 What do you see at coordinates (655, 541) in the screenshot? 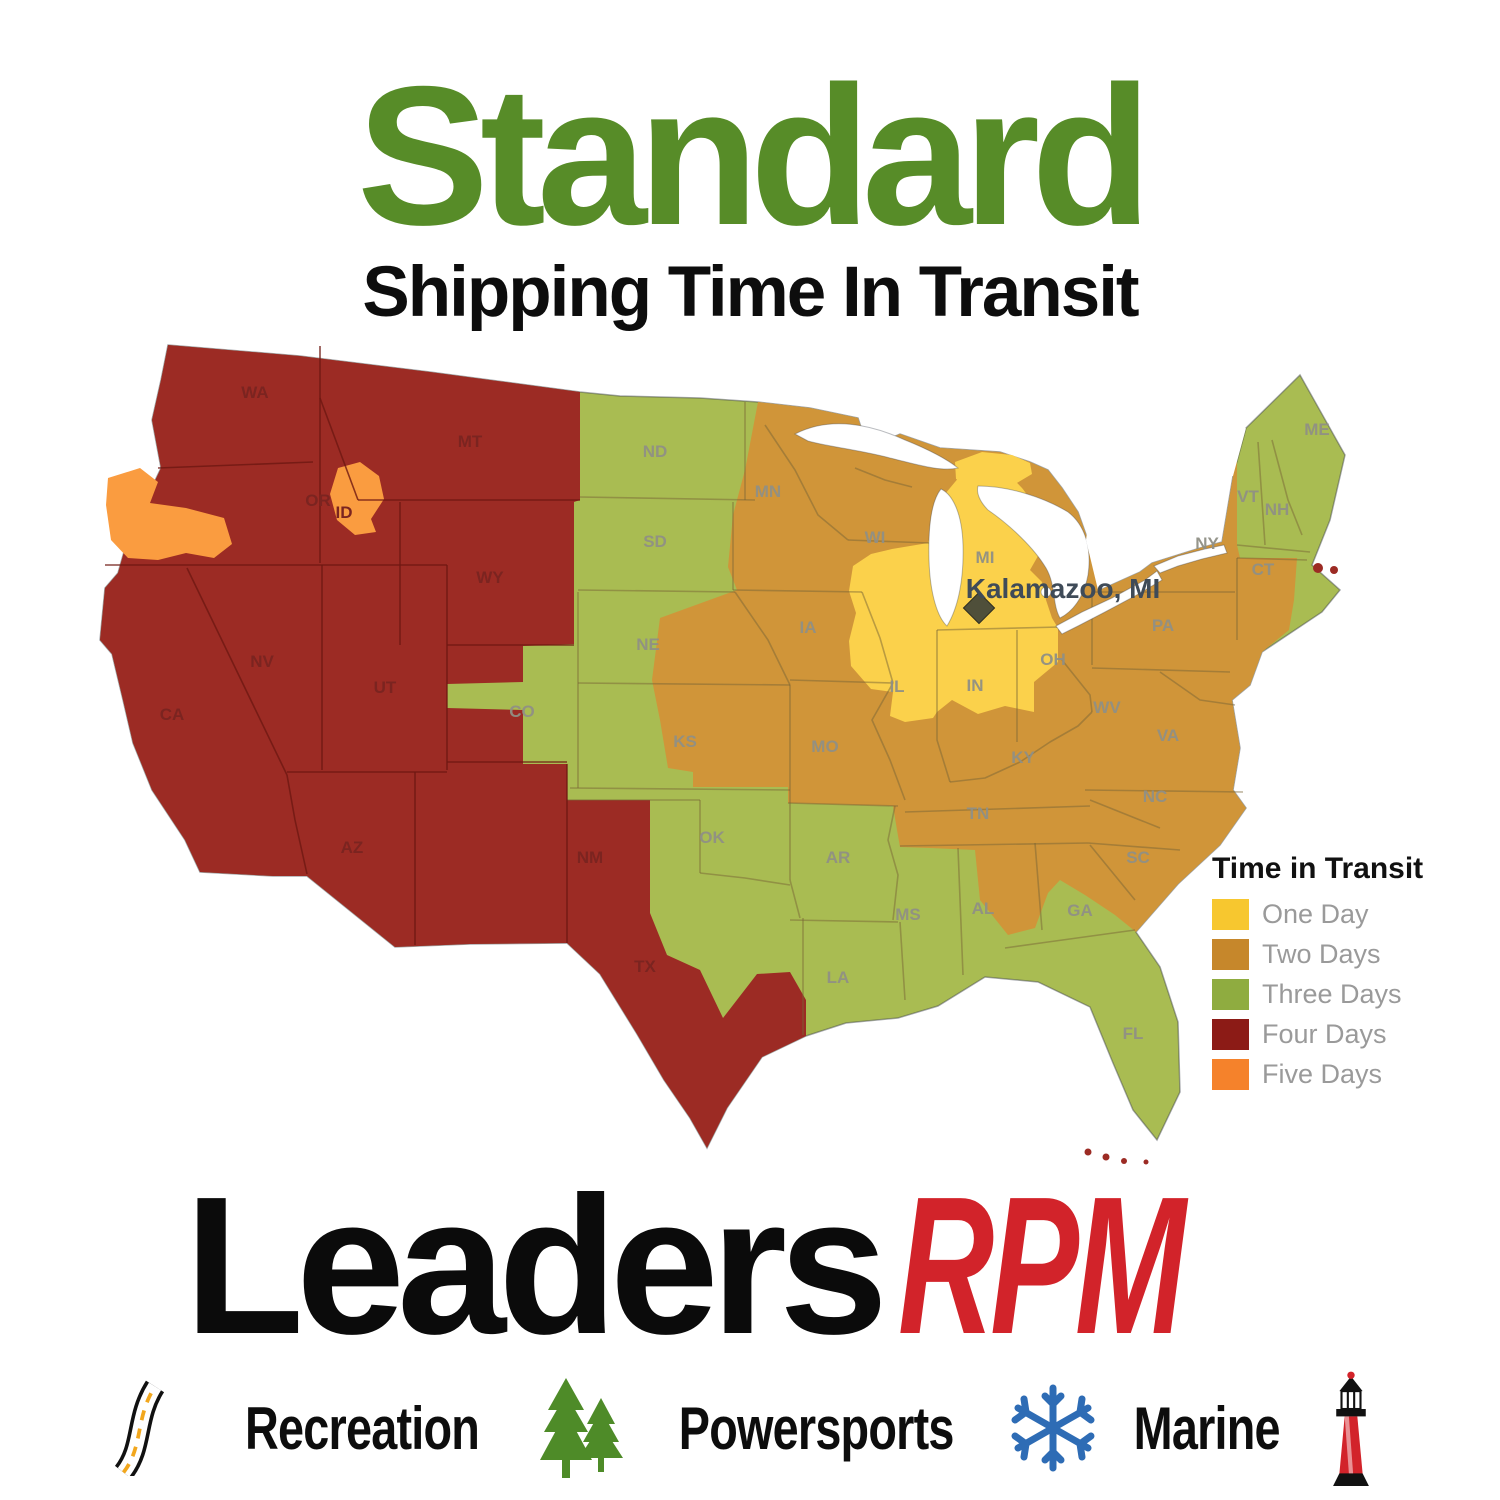
I see `state-label-sd: SD` at bounding box center [655, 541].